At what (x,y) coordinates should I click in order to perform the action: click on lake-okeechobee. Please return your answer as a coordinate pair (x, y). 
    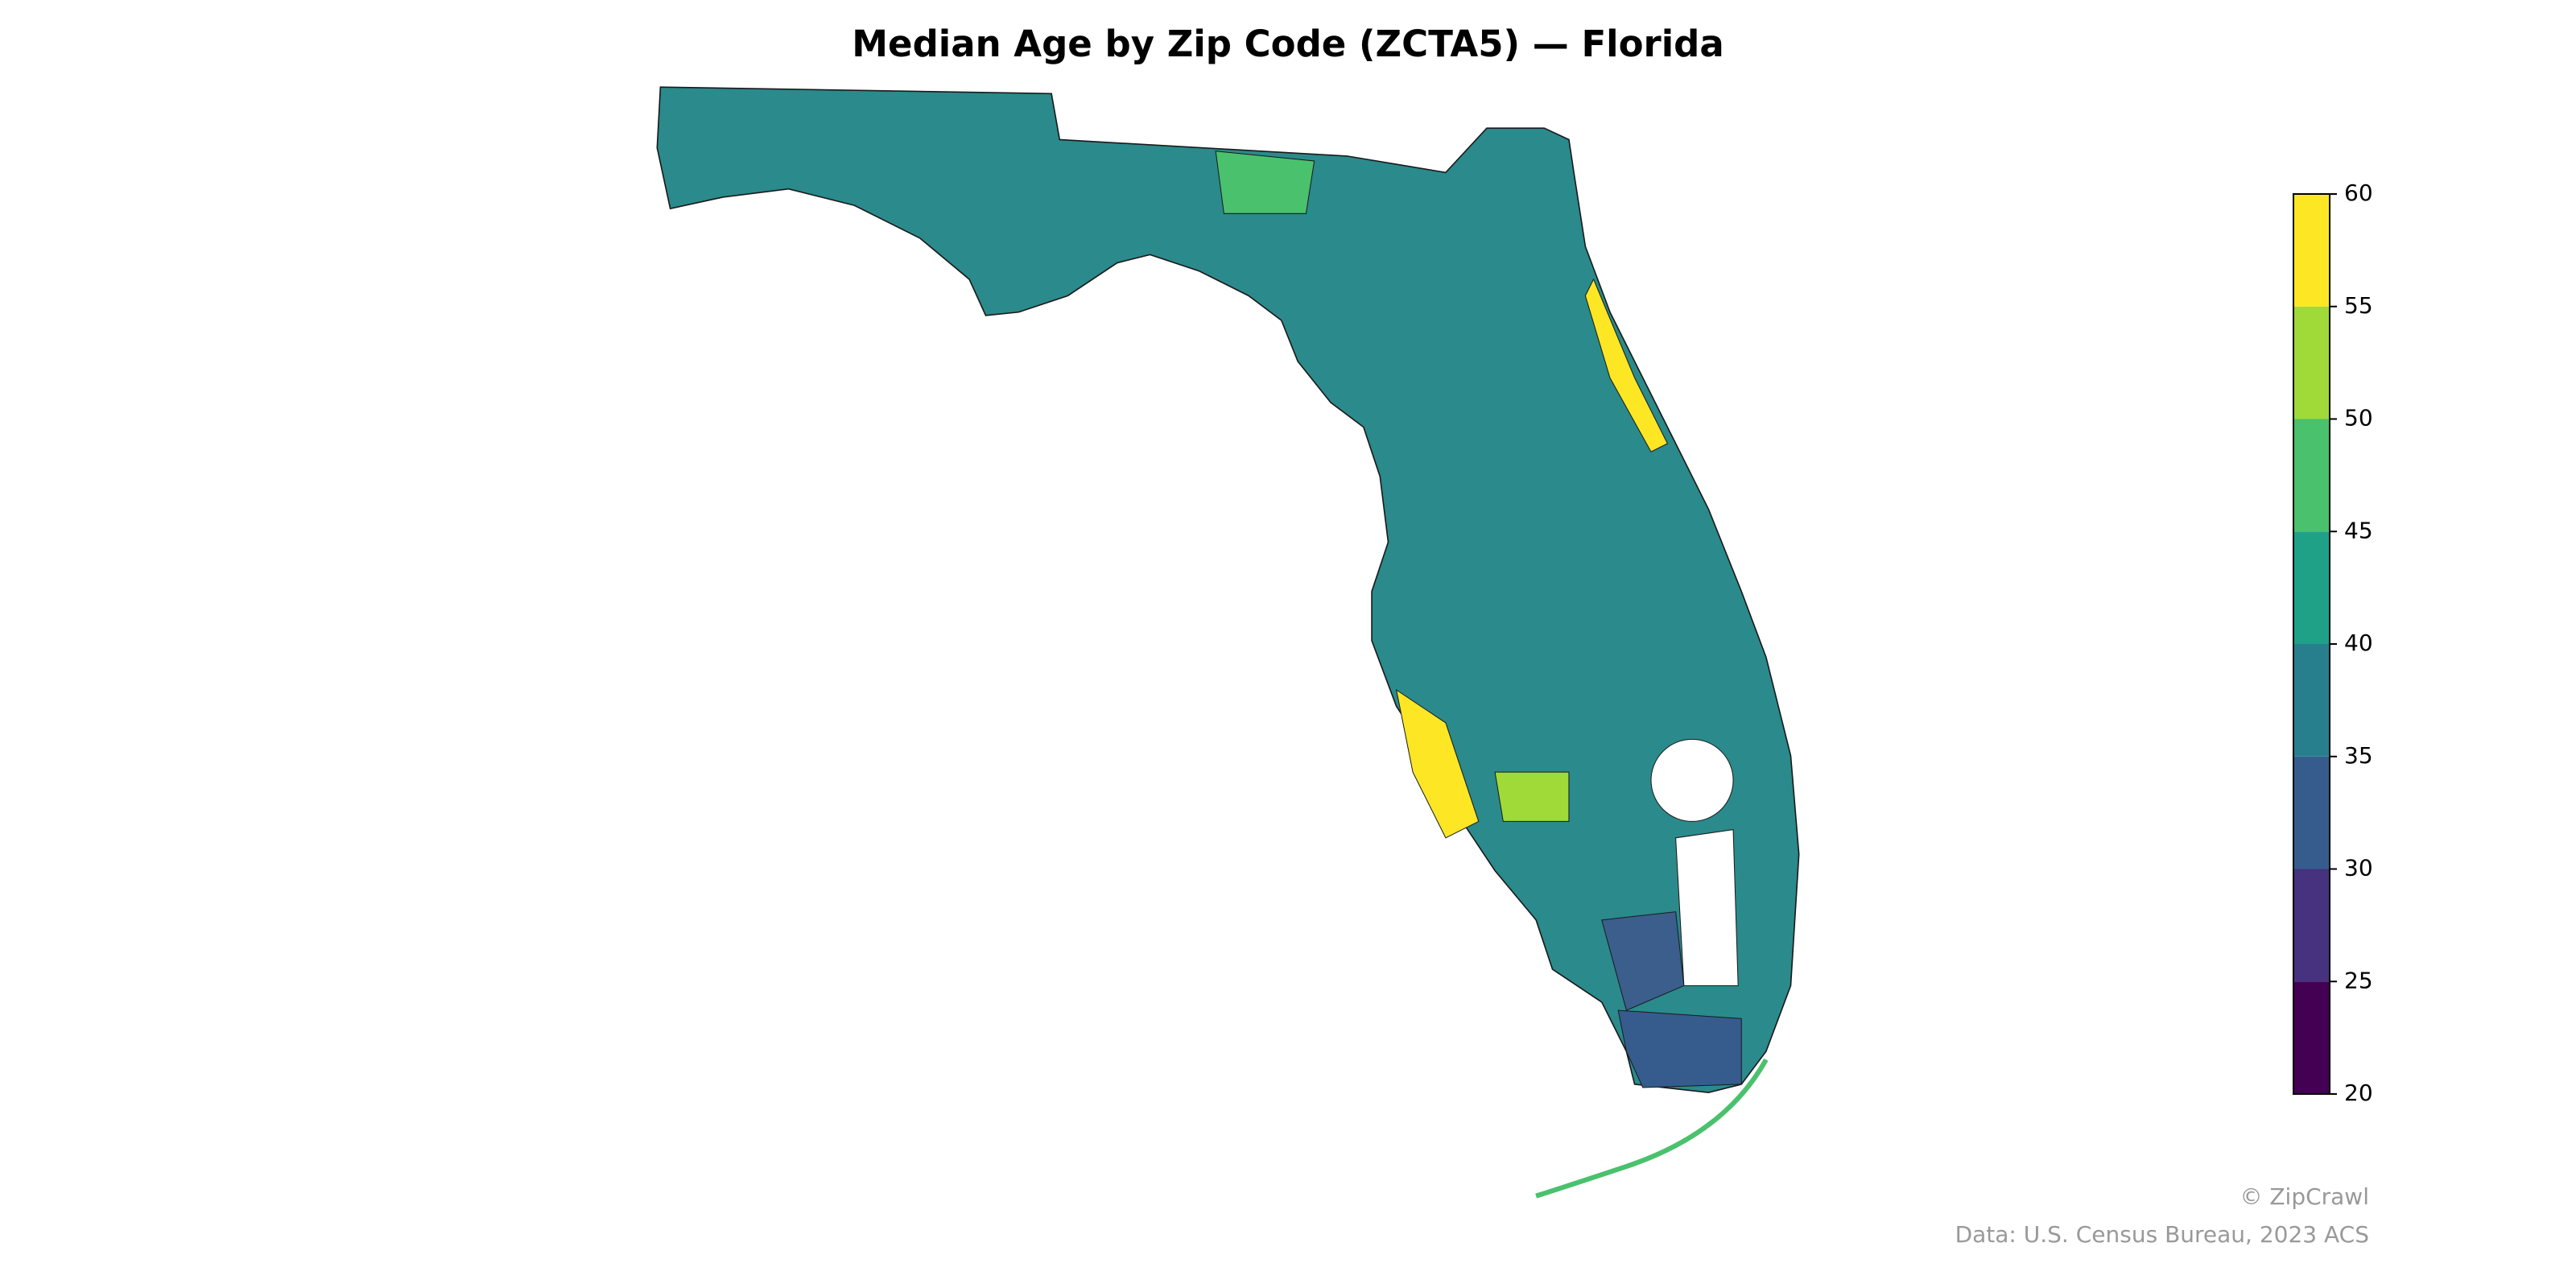
    Looking at the image, I should click on (1692, 780).